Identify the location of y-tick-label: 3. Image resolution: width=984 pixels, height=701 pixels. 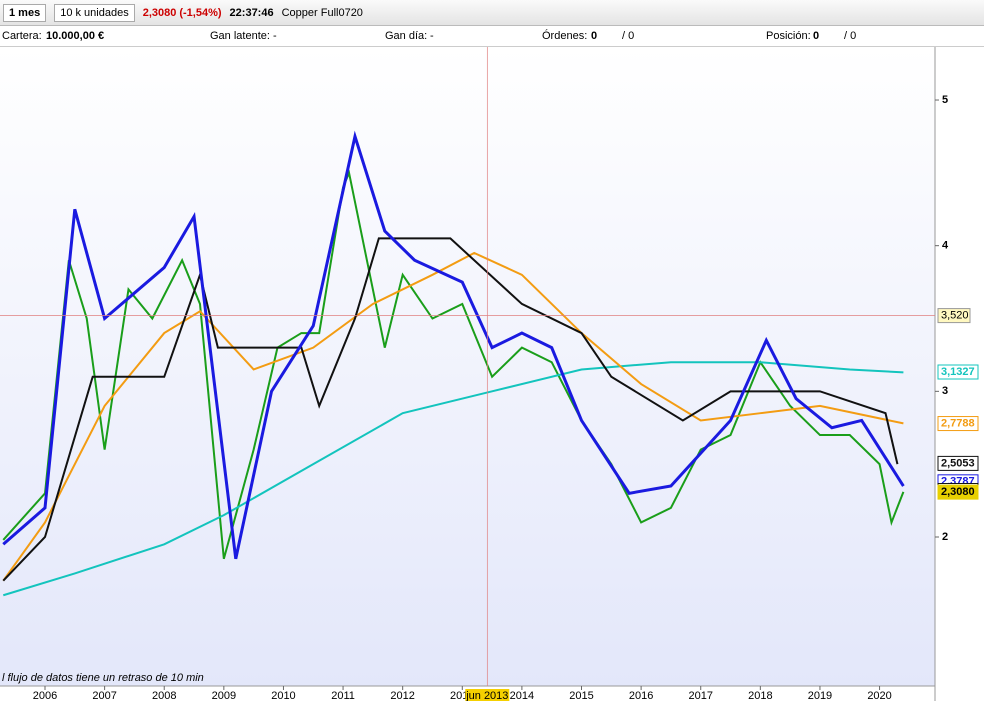
(945, 391).